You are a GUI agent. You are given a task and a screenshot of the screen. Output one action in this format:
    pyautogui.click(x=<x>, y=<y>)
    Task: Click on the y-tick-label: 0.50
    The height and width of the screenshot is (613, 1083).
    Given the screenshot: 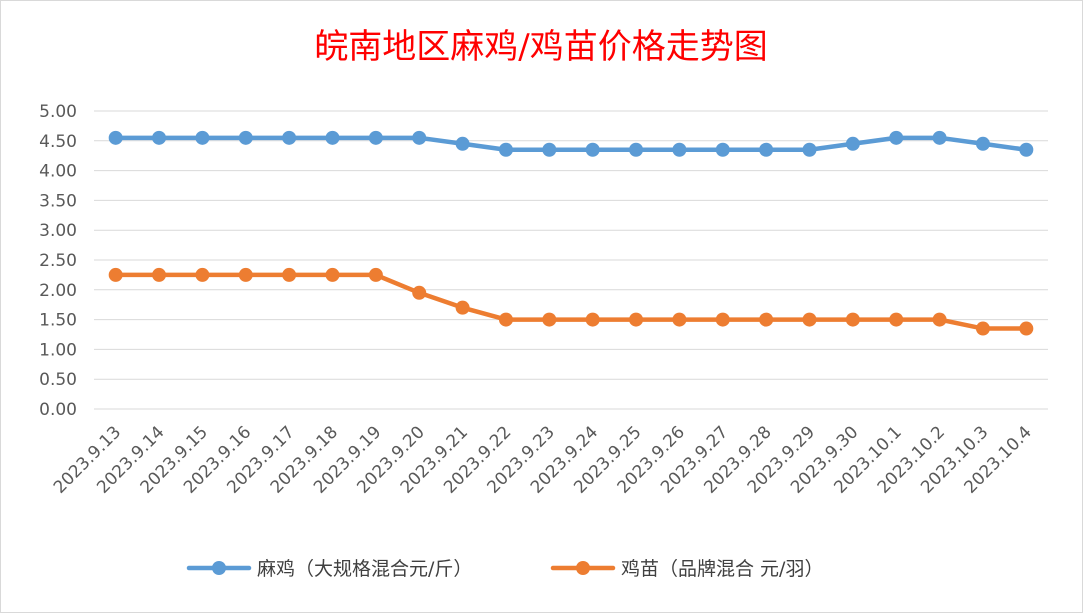 What is the action you would take?
    pyautogui.click(x=58, y=380)
    